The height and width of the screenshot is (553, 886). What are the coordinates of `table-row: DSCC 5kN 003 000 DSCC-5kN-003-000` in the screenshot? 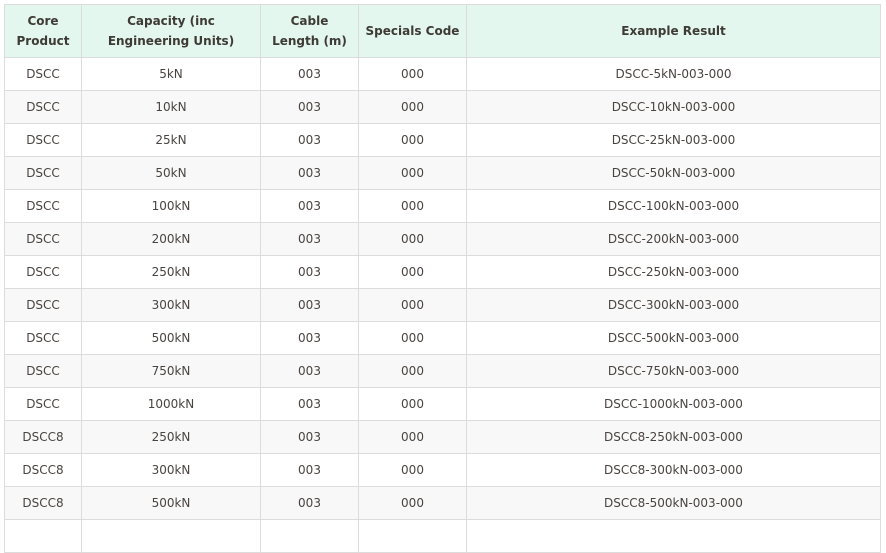 It's located at (442, 74).